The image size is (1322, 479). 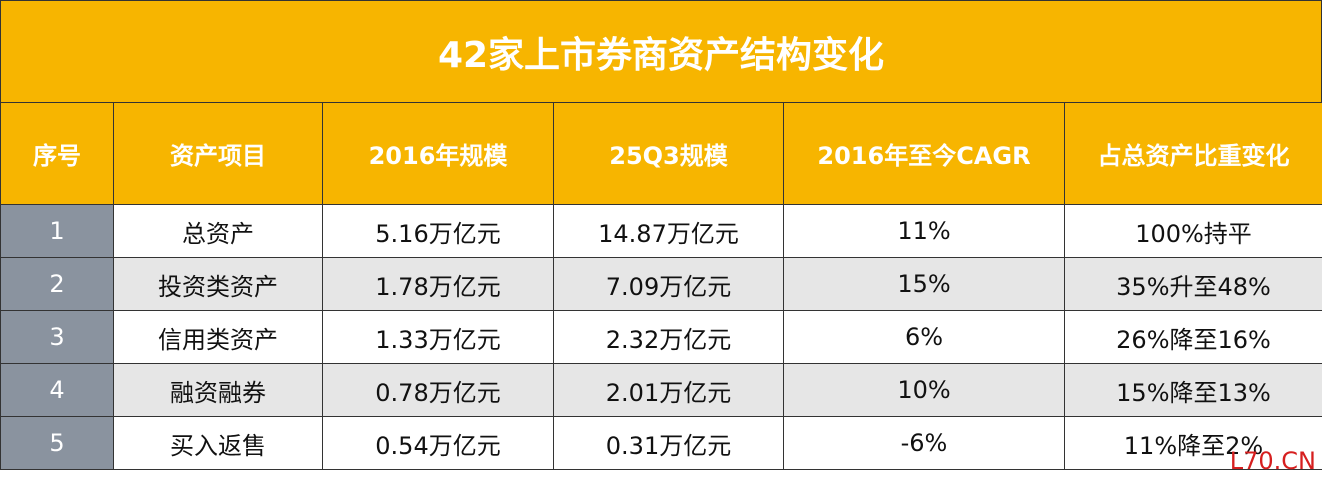 I want to click on header-cell: 序号, so click(x=57, y=153).